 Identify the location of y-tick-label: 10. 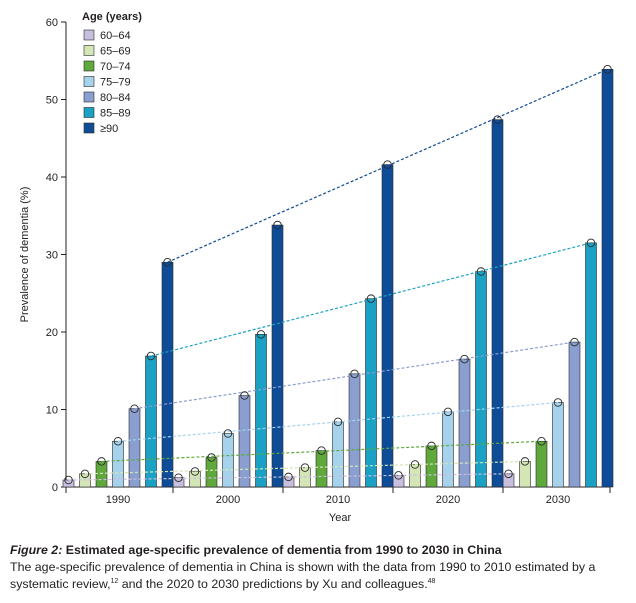
(52, 411).